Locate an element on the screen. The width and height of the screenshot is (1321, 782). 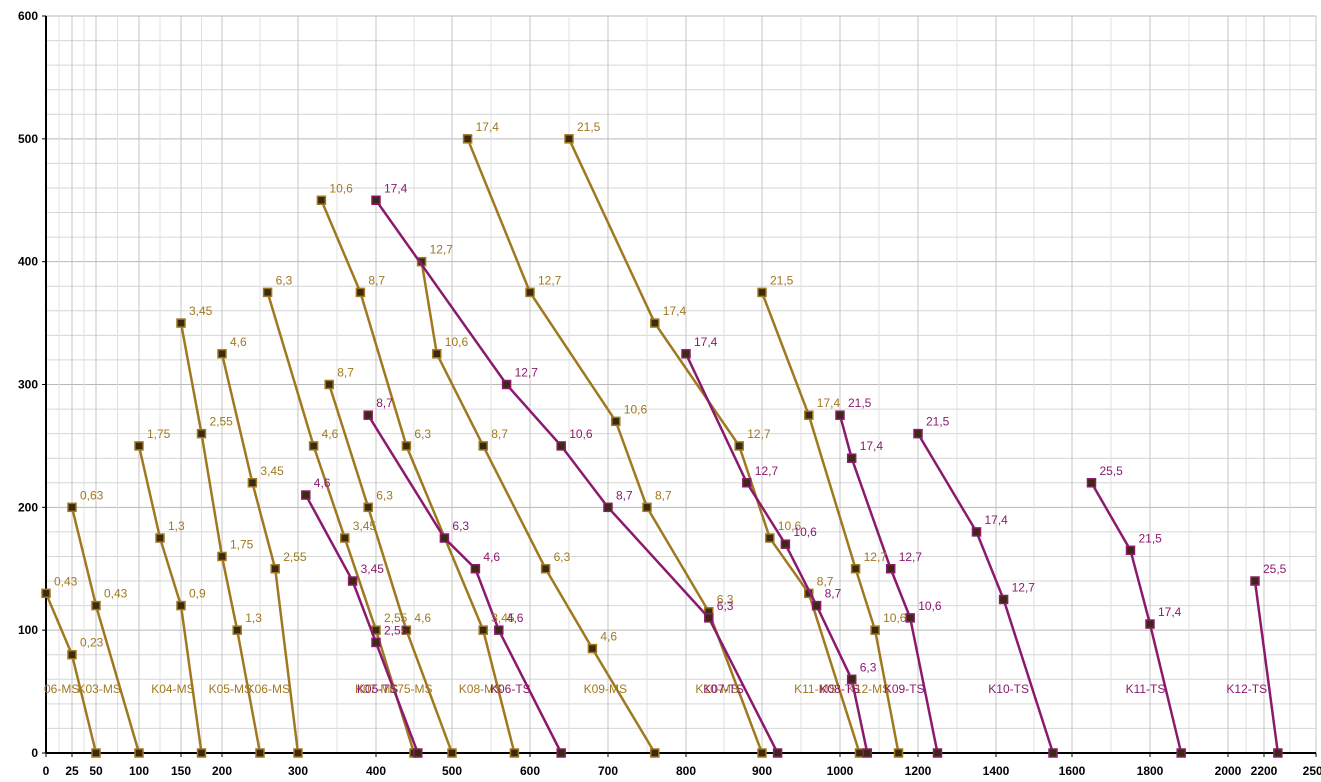
series-line-k09-ms is located at coordinates (538, 507).